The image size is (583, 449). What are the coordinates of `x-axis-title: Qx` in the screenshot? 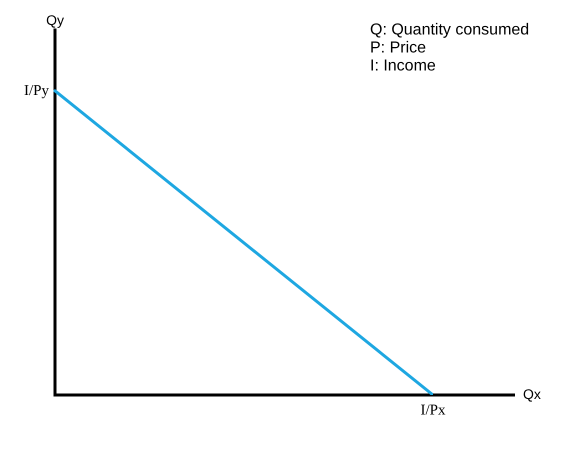 It's located at (532, 394).